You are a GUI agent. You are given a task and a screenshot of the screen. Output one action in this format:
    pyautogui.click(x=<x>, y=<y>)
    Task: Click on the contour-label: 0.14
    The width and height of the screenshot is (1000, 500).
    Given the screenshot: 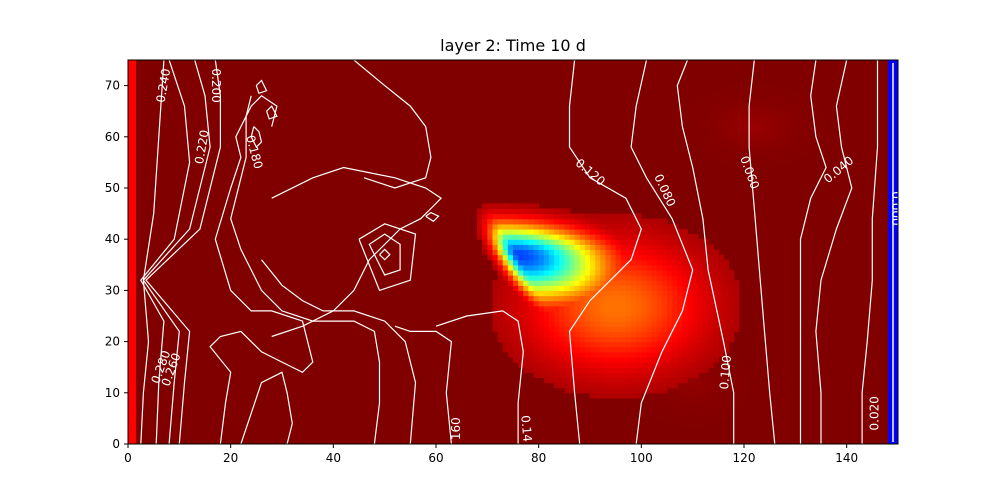 What is the action you would take?
    pyautogui.click(x=526, y=429)
    